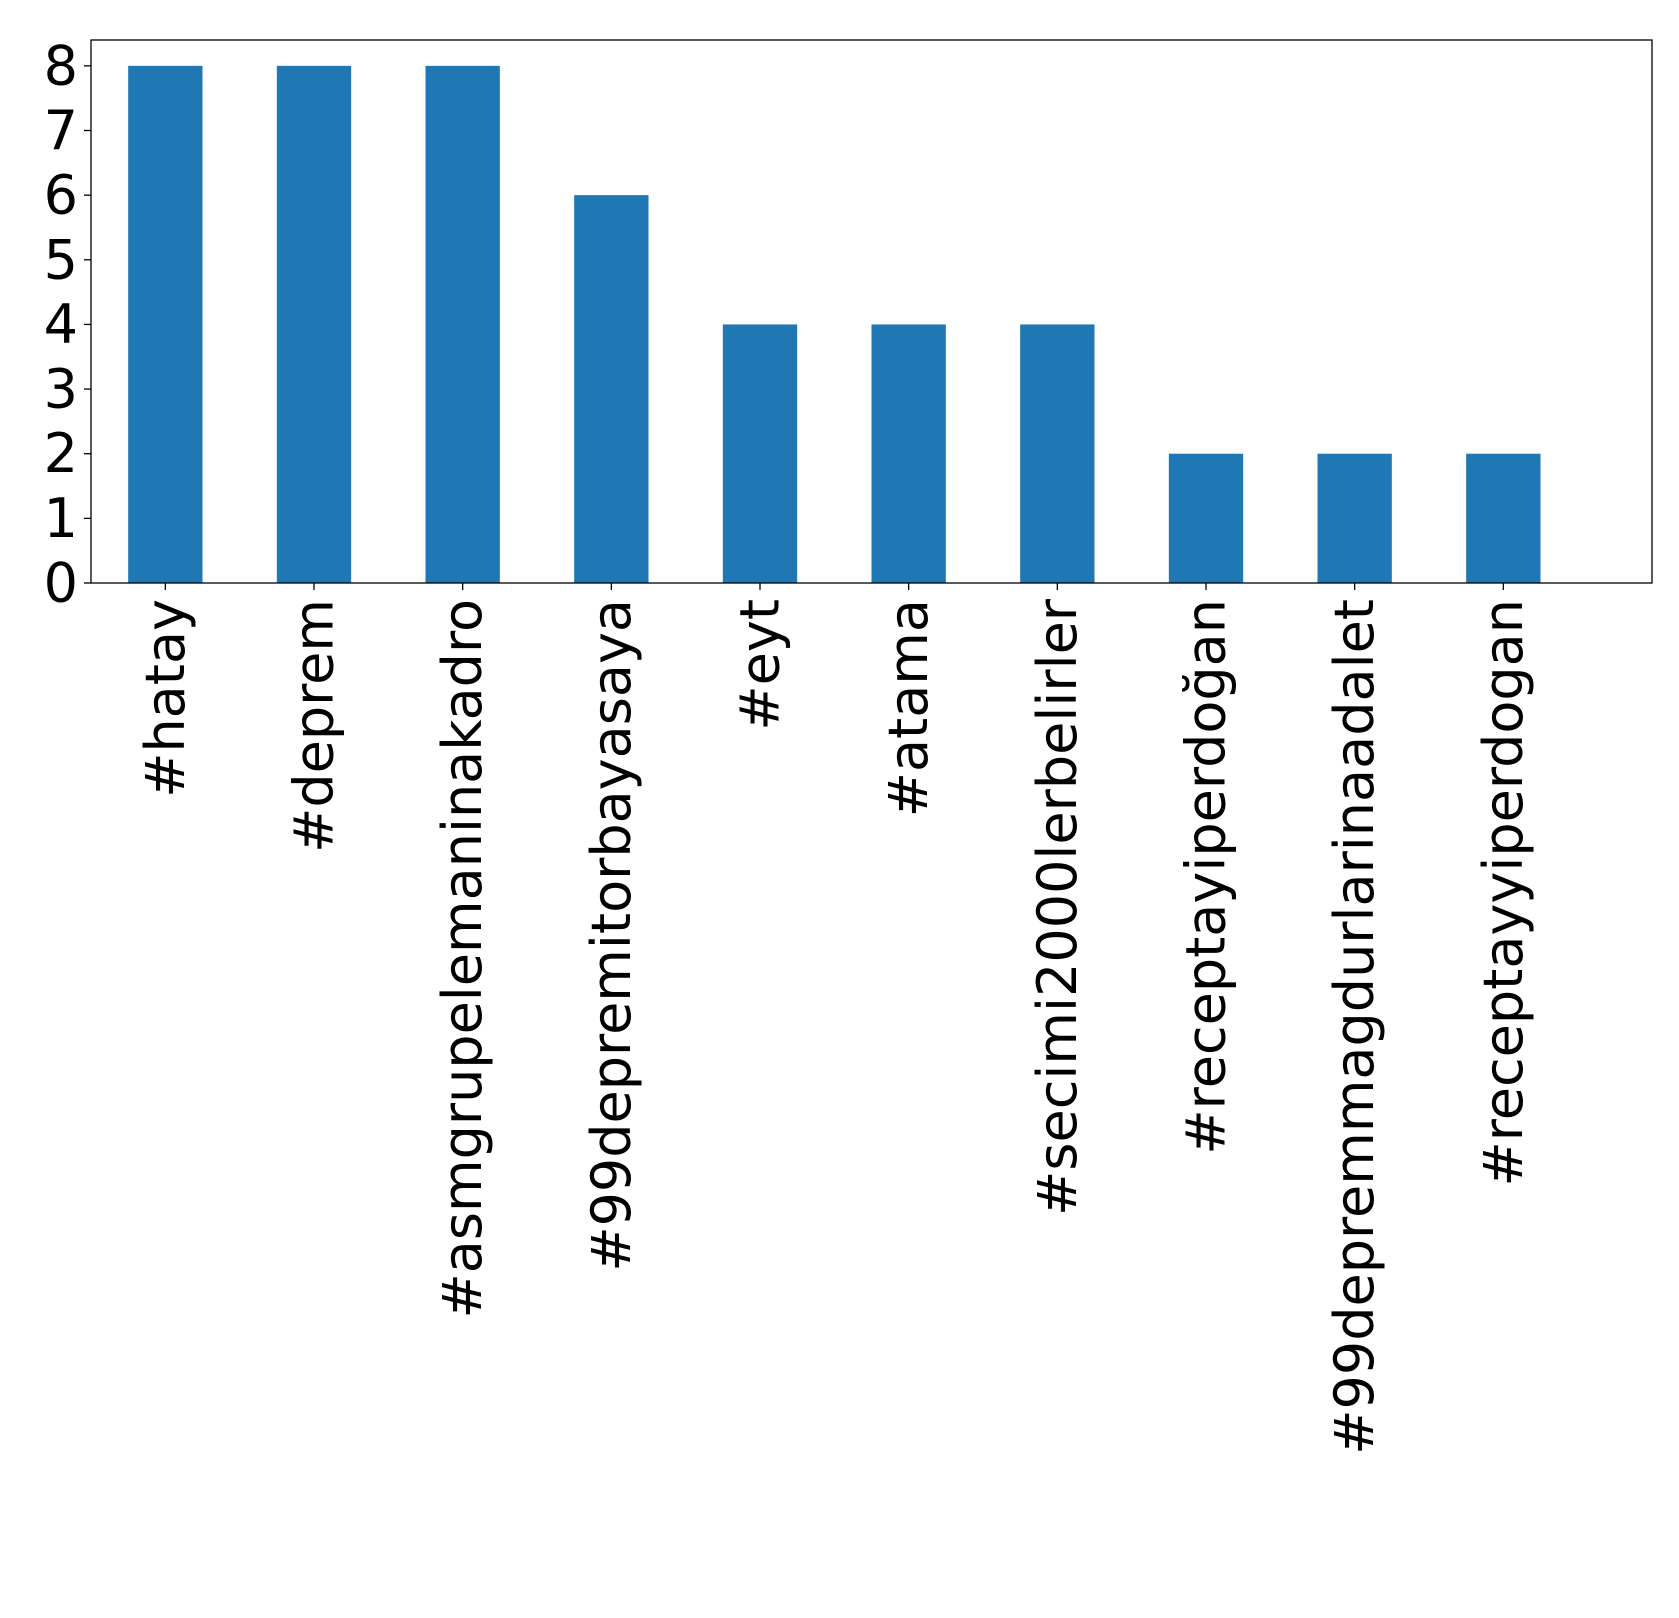 This screenshot has width=1679, height=1618. I want to click on y-tick-label: 7, so click(61, 130).